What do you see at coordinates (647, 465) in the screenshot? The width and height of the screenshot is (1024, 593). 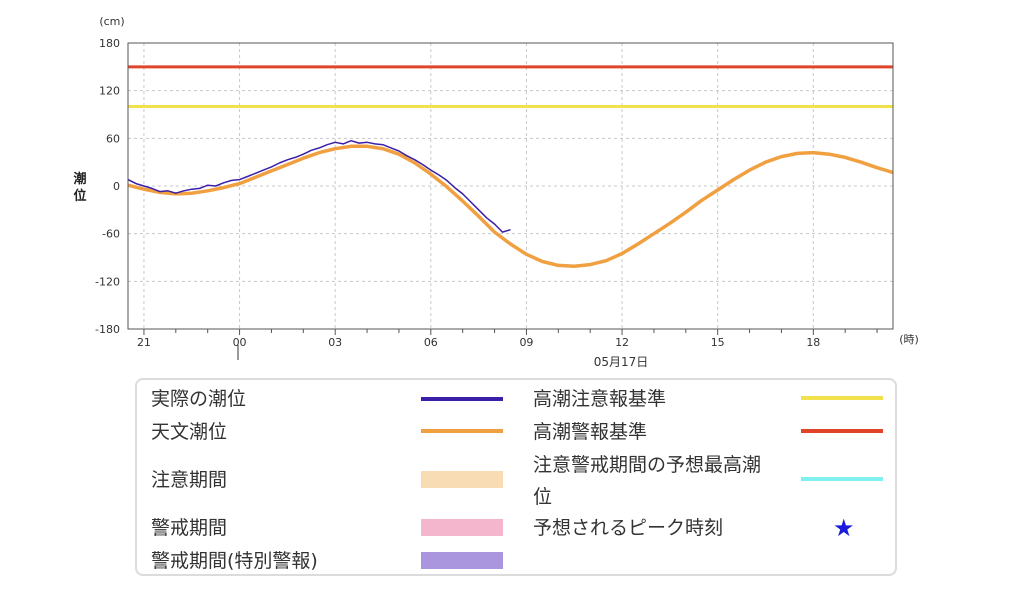 I see `legend-label-predicted-max-tide: 注意警戒期間の予想最高潮` at bounding box center [647, 465].